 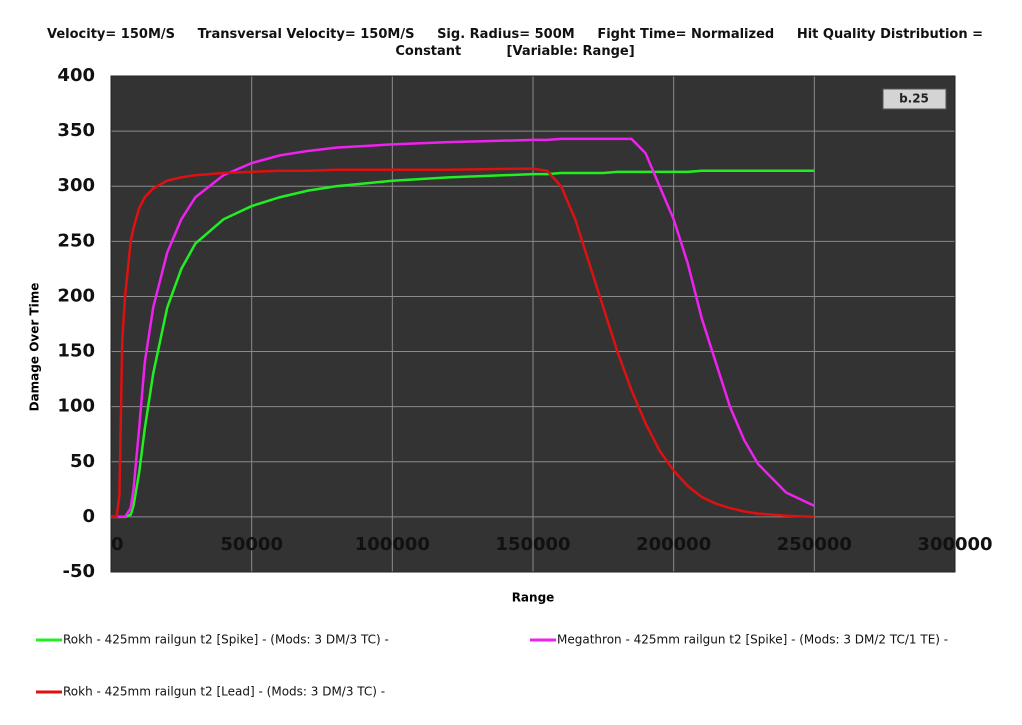 I want to click on badge-box, so click(x=914, y=99).